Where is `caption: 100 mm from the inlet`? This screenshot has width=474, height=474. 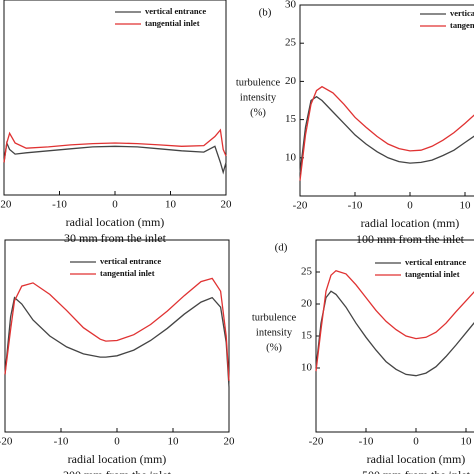 caption: 100 mm from the inlet is located at coordinates (410, 239).